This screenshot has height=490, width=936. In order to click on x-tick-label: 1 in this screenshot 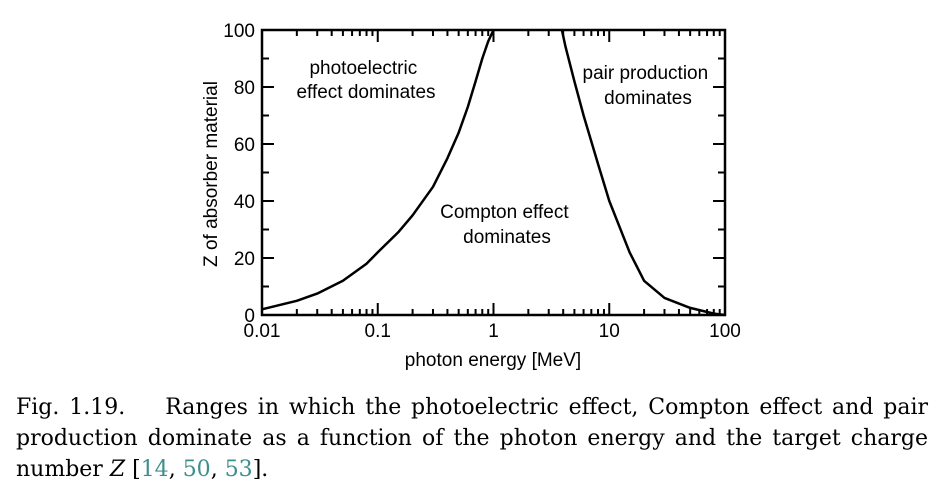, I will do `click(493, 331)`.